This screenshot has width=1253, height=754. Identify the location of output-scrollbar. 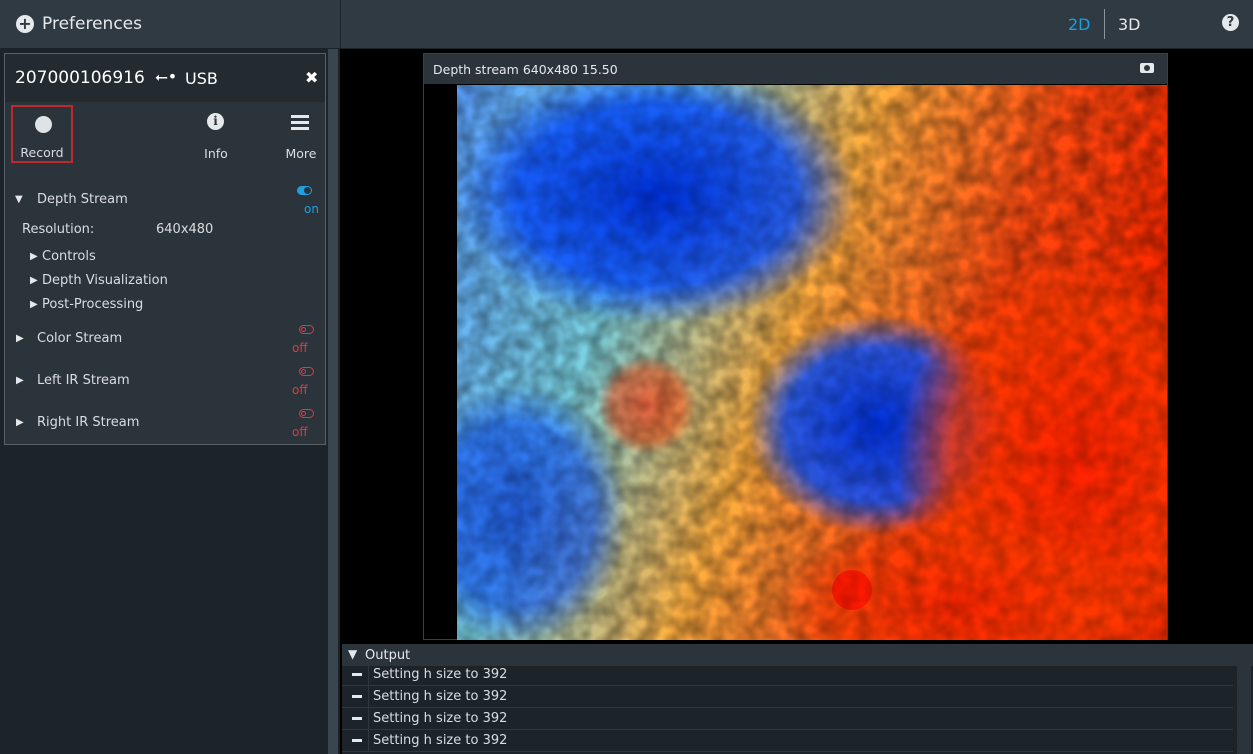
(1244, 710).